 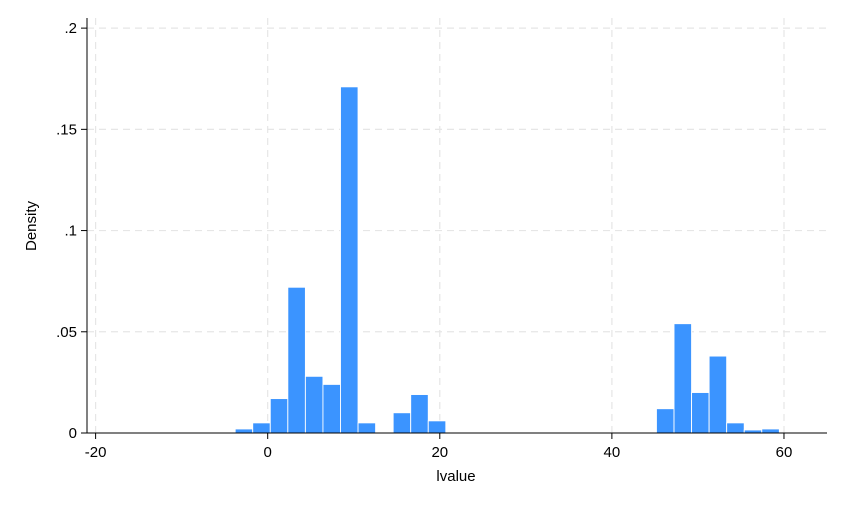 I want to click on y-tick-label: 0, so click(x=73, y=433).